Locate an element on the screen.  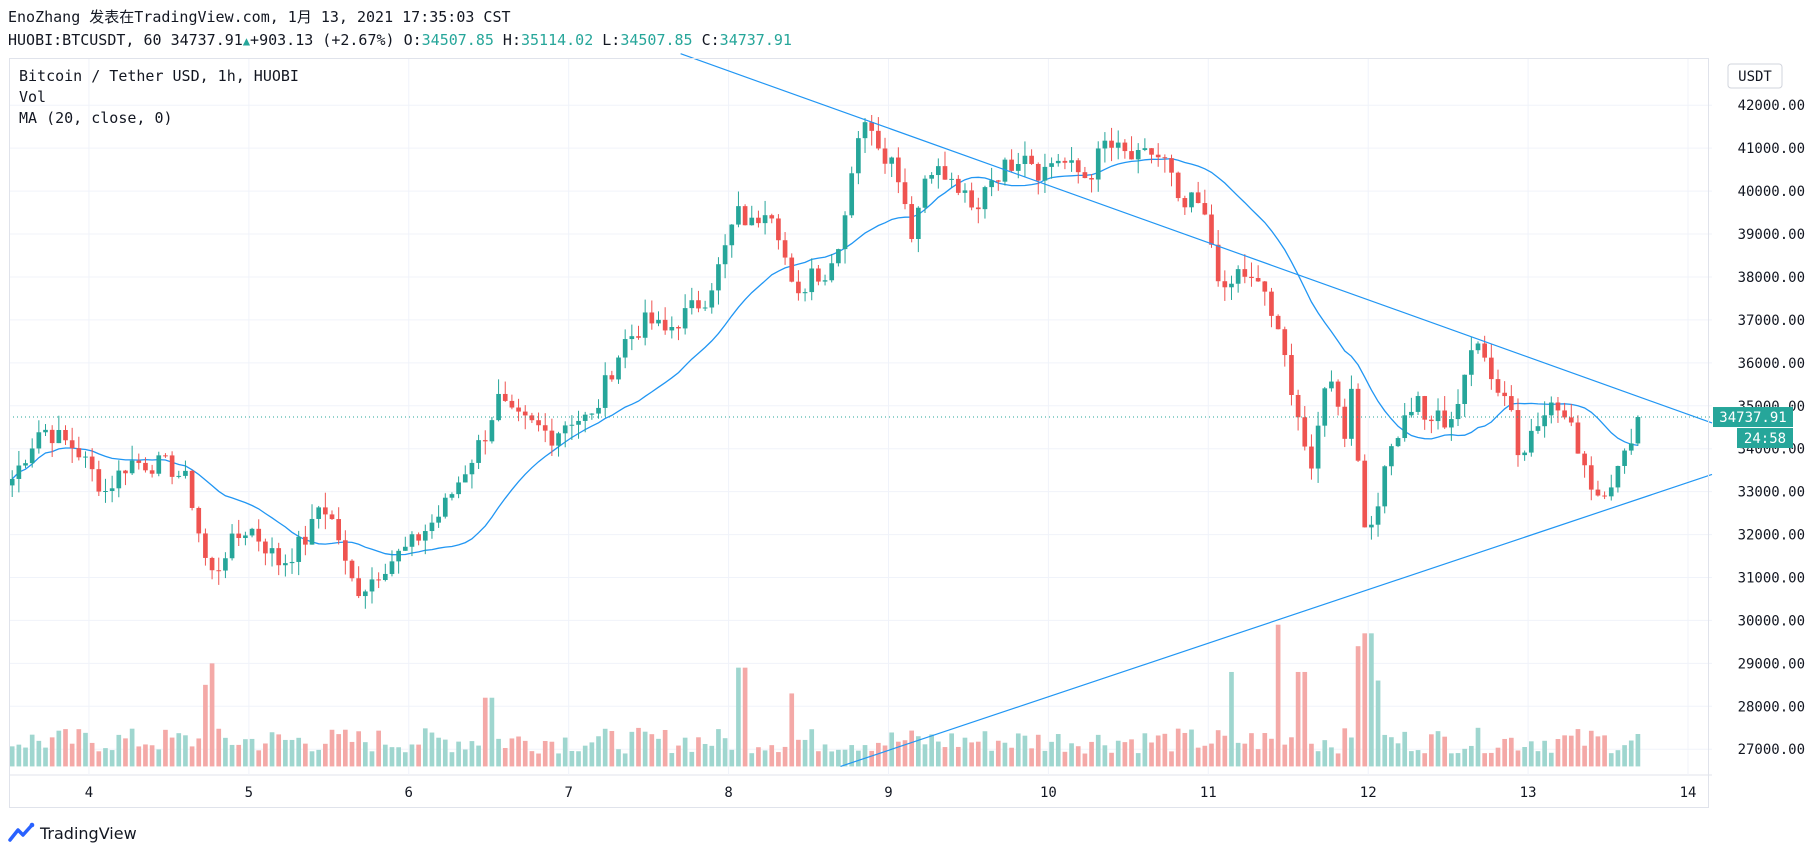
y-tick-label: 33000.00 is located at coordinates (1771, 493).